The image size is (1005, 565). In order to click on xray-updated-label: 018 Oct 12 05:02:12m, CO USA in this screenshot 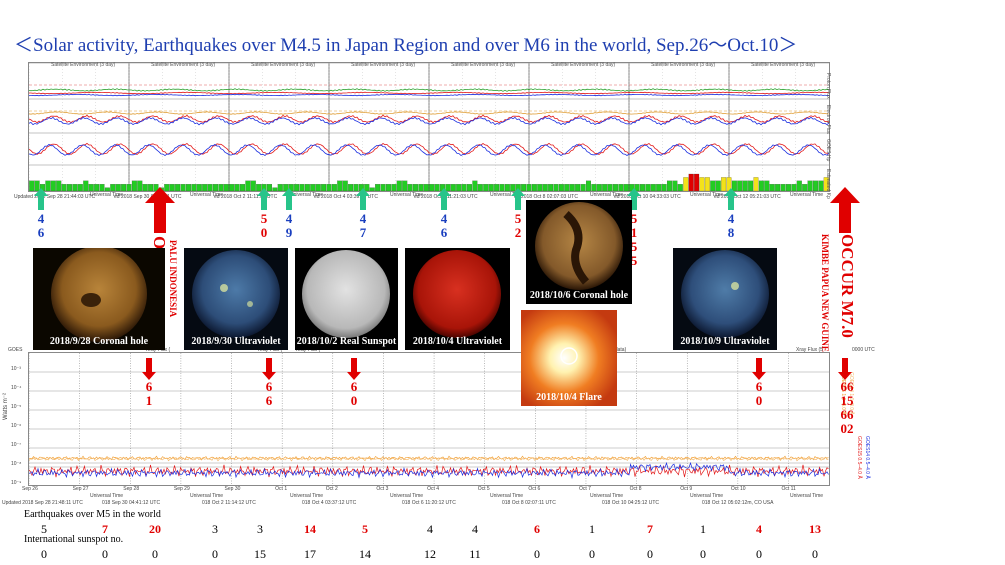, I will do `click(738, 503)`.